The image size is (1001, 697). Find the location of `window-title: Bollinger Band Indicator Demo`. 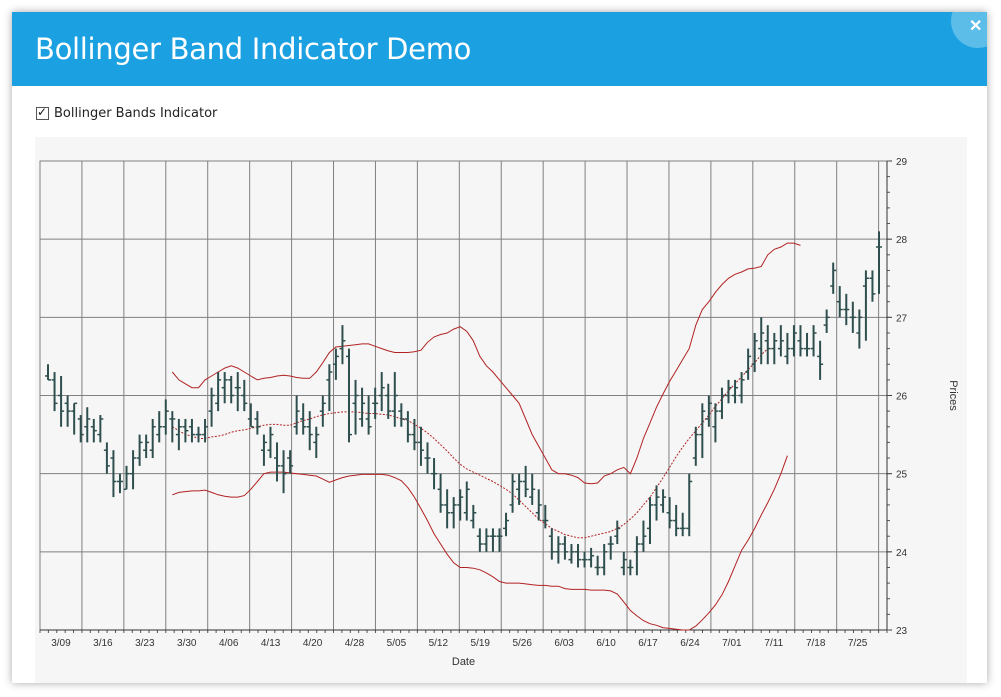

window-title: Bollinger Band Indicator Demo is located at coordinates (253, 49).